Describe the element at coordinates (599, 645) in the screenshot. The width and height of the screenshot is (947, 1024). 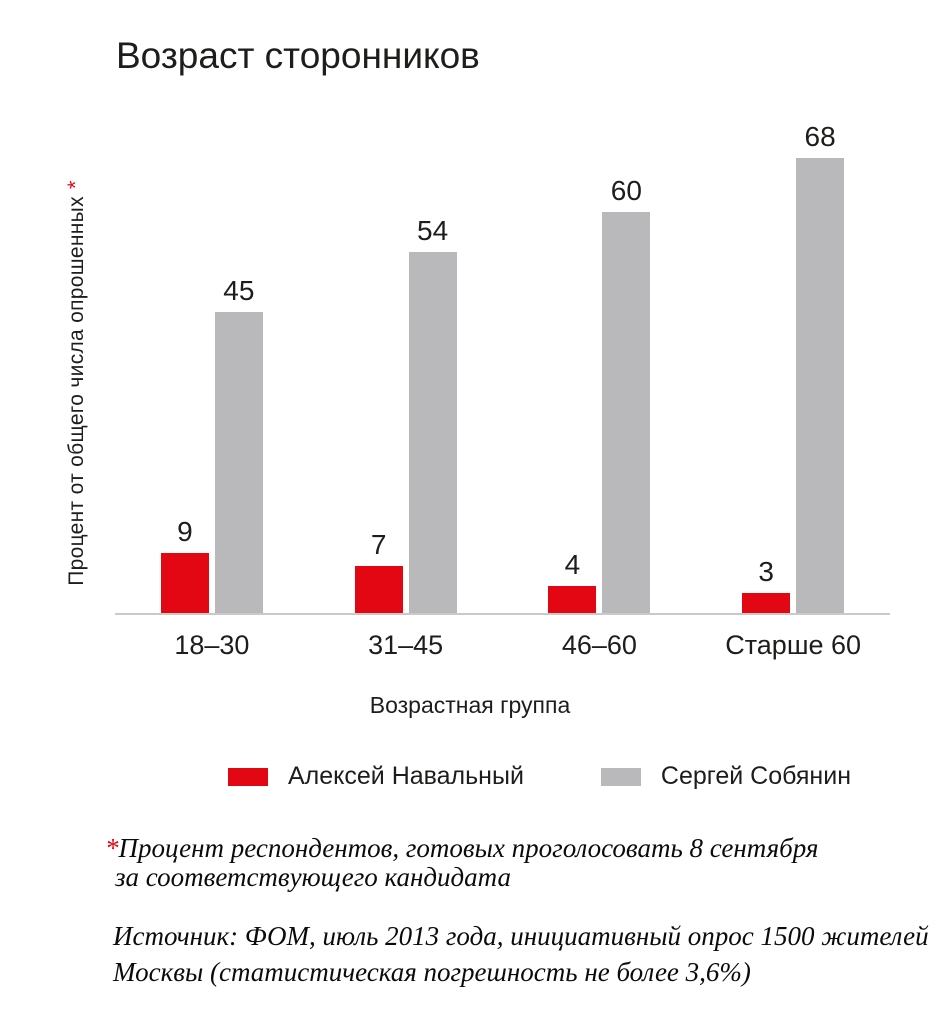
I see `x-tick-label: 46–60` at that location.